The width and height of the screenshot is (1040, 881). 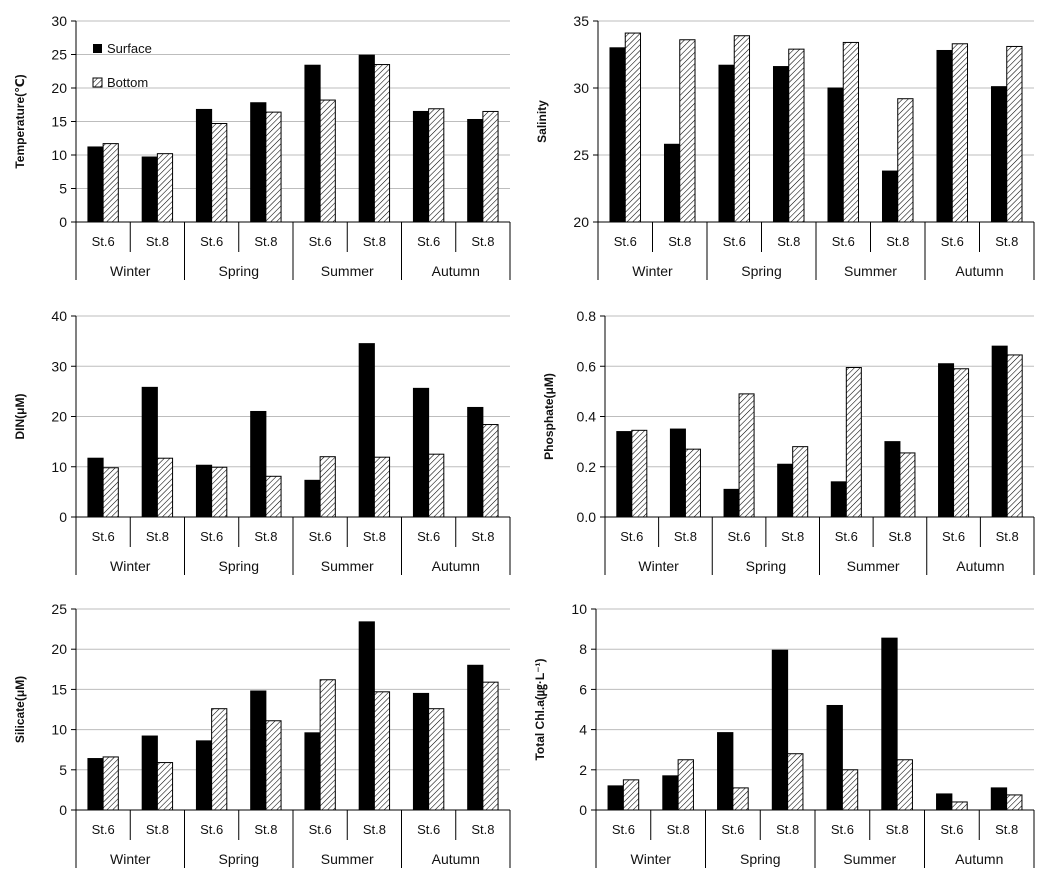 I want to click on y-tick-label: 15, so click(x=59, y=689).